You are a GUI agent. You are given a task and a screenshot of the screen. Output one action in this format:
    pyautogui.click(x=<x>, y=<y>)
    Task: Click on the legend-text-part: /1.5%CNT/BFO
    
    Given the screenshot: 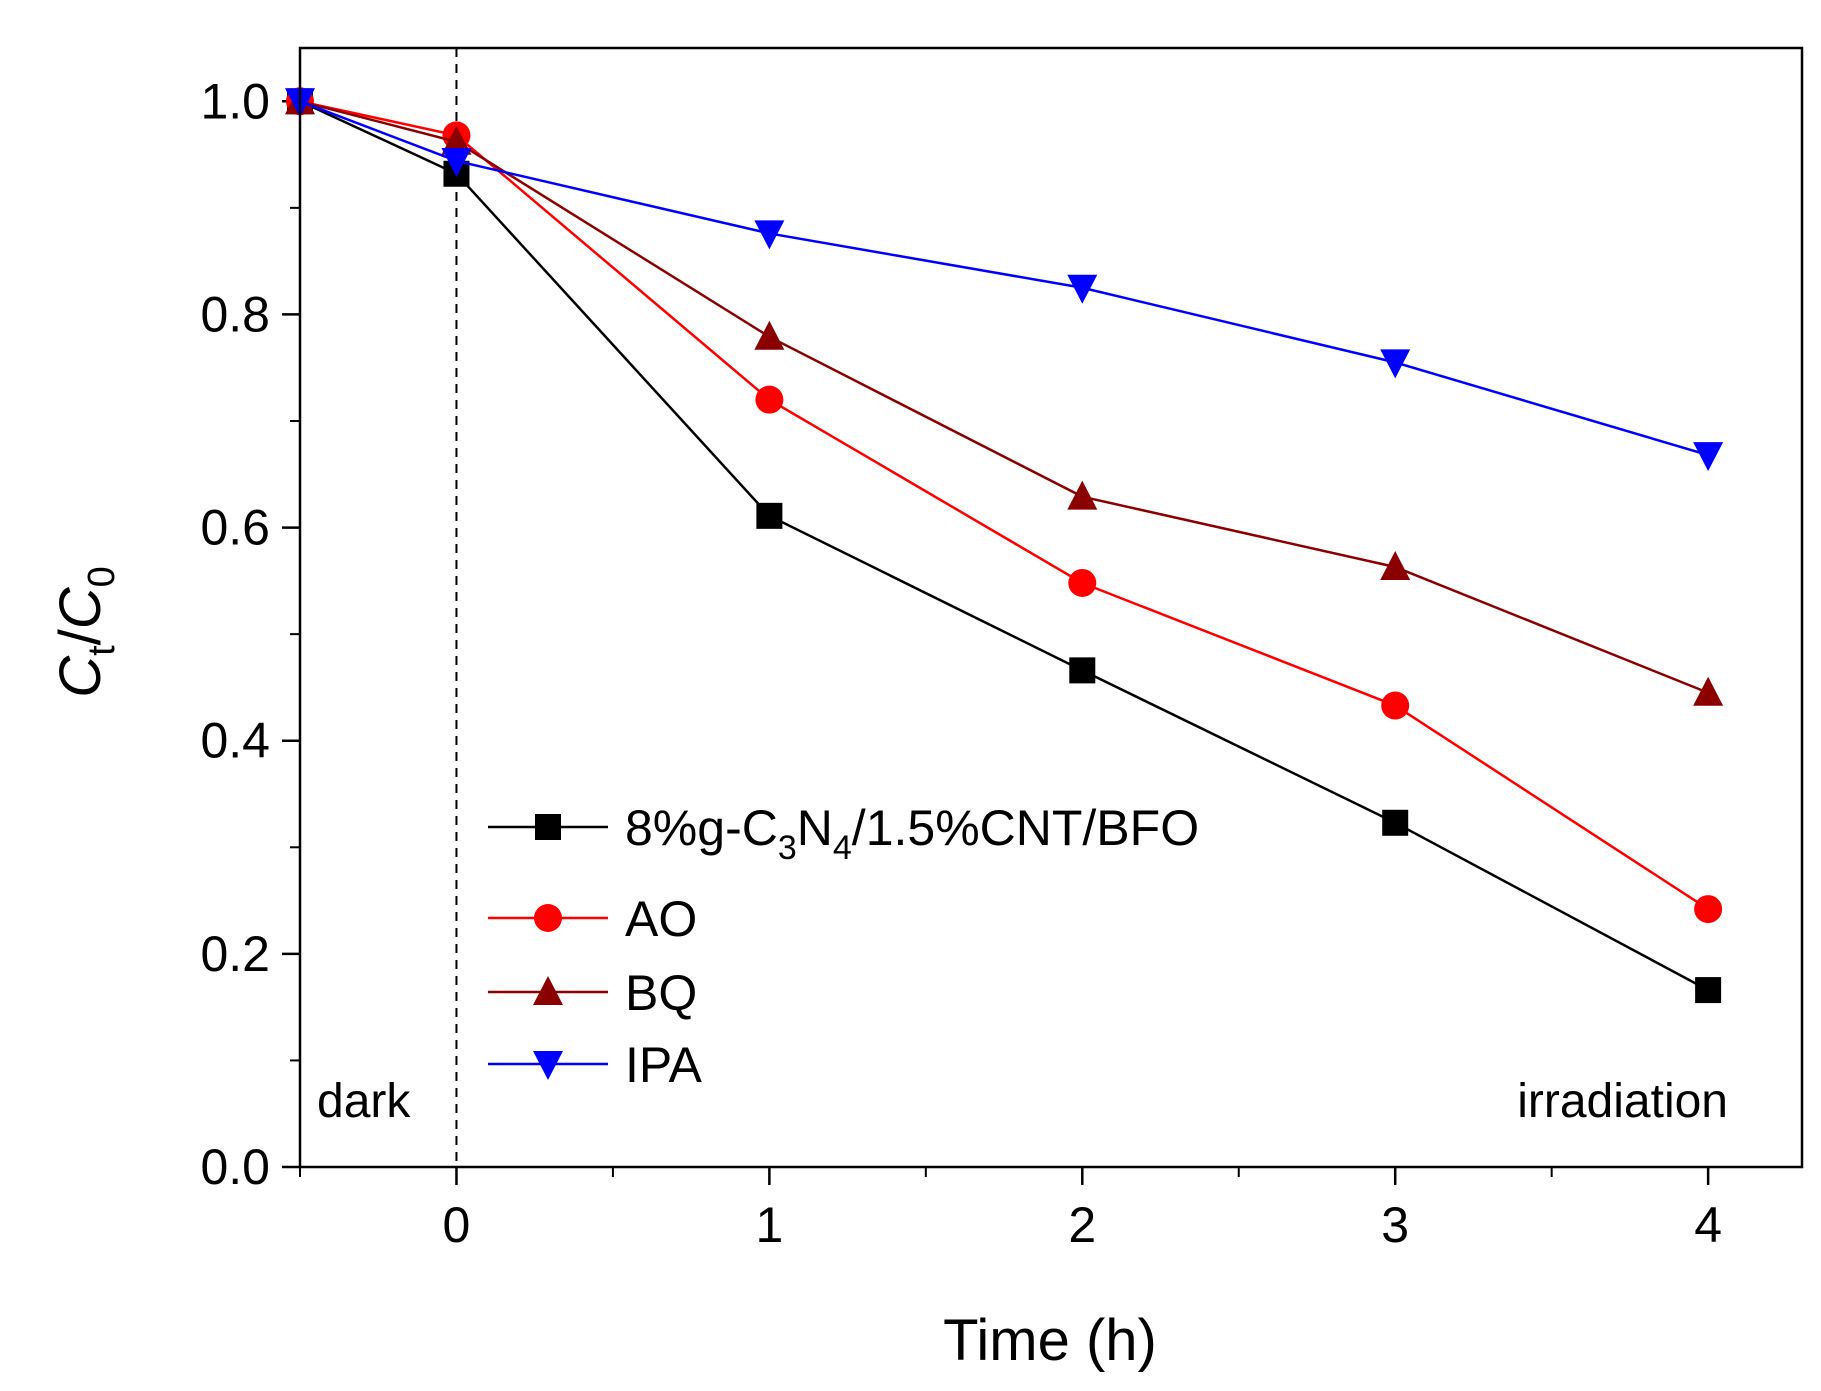 What is the action you would take?
    pyautogui.click(x=1025, y=828)
    